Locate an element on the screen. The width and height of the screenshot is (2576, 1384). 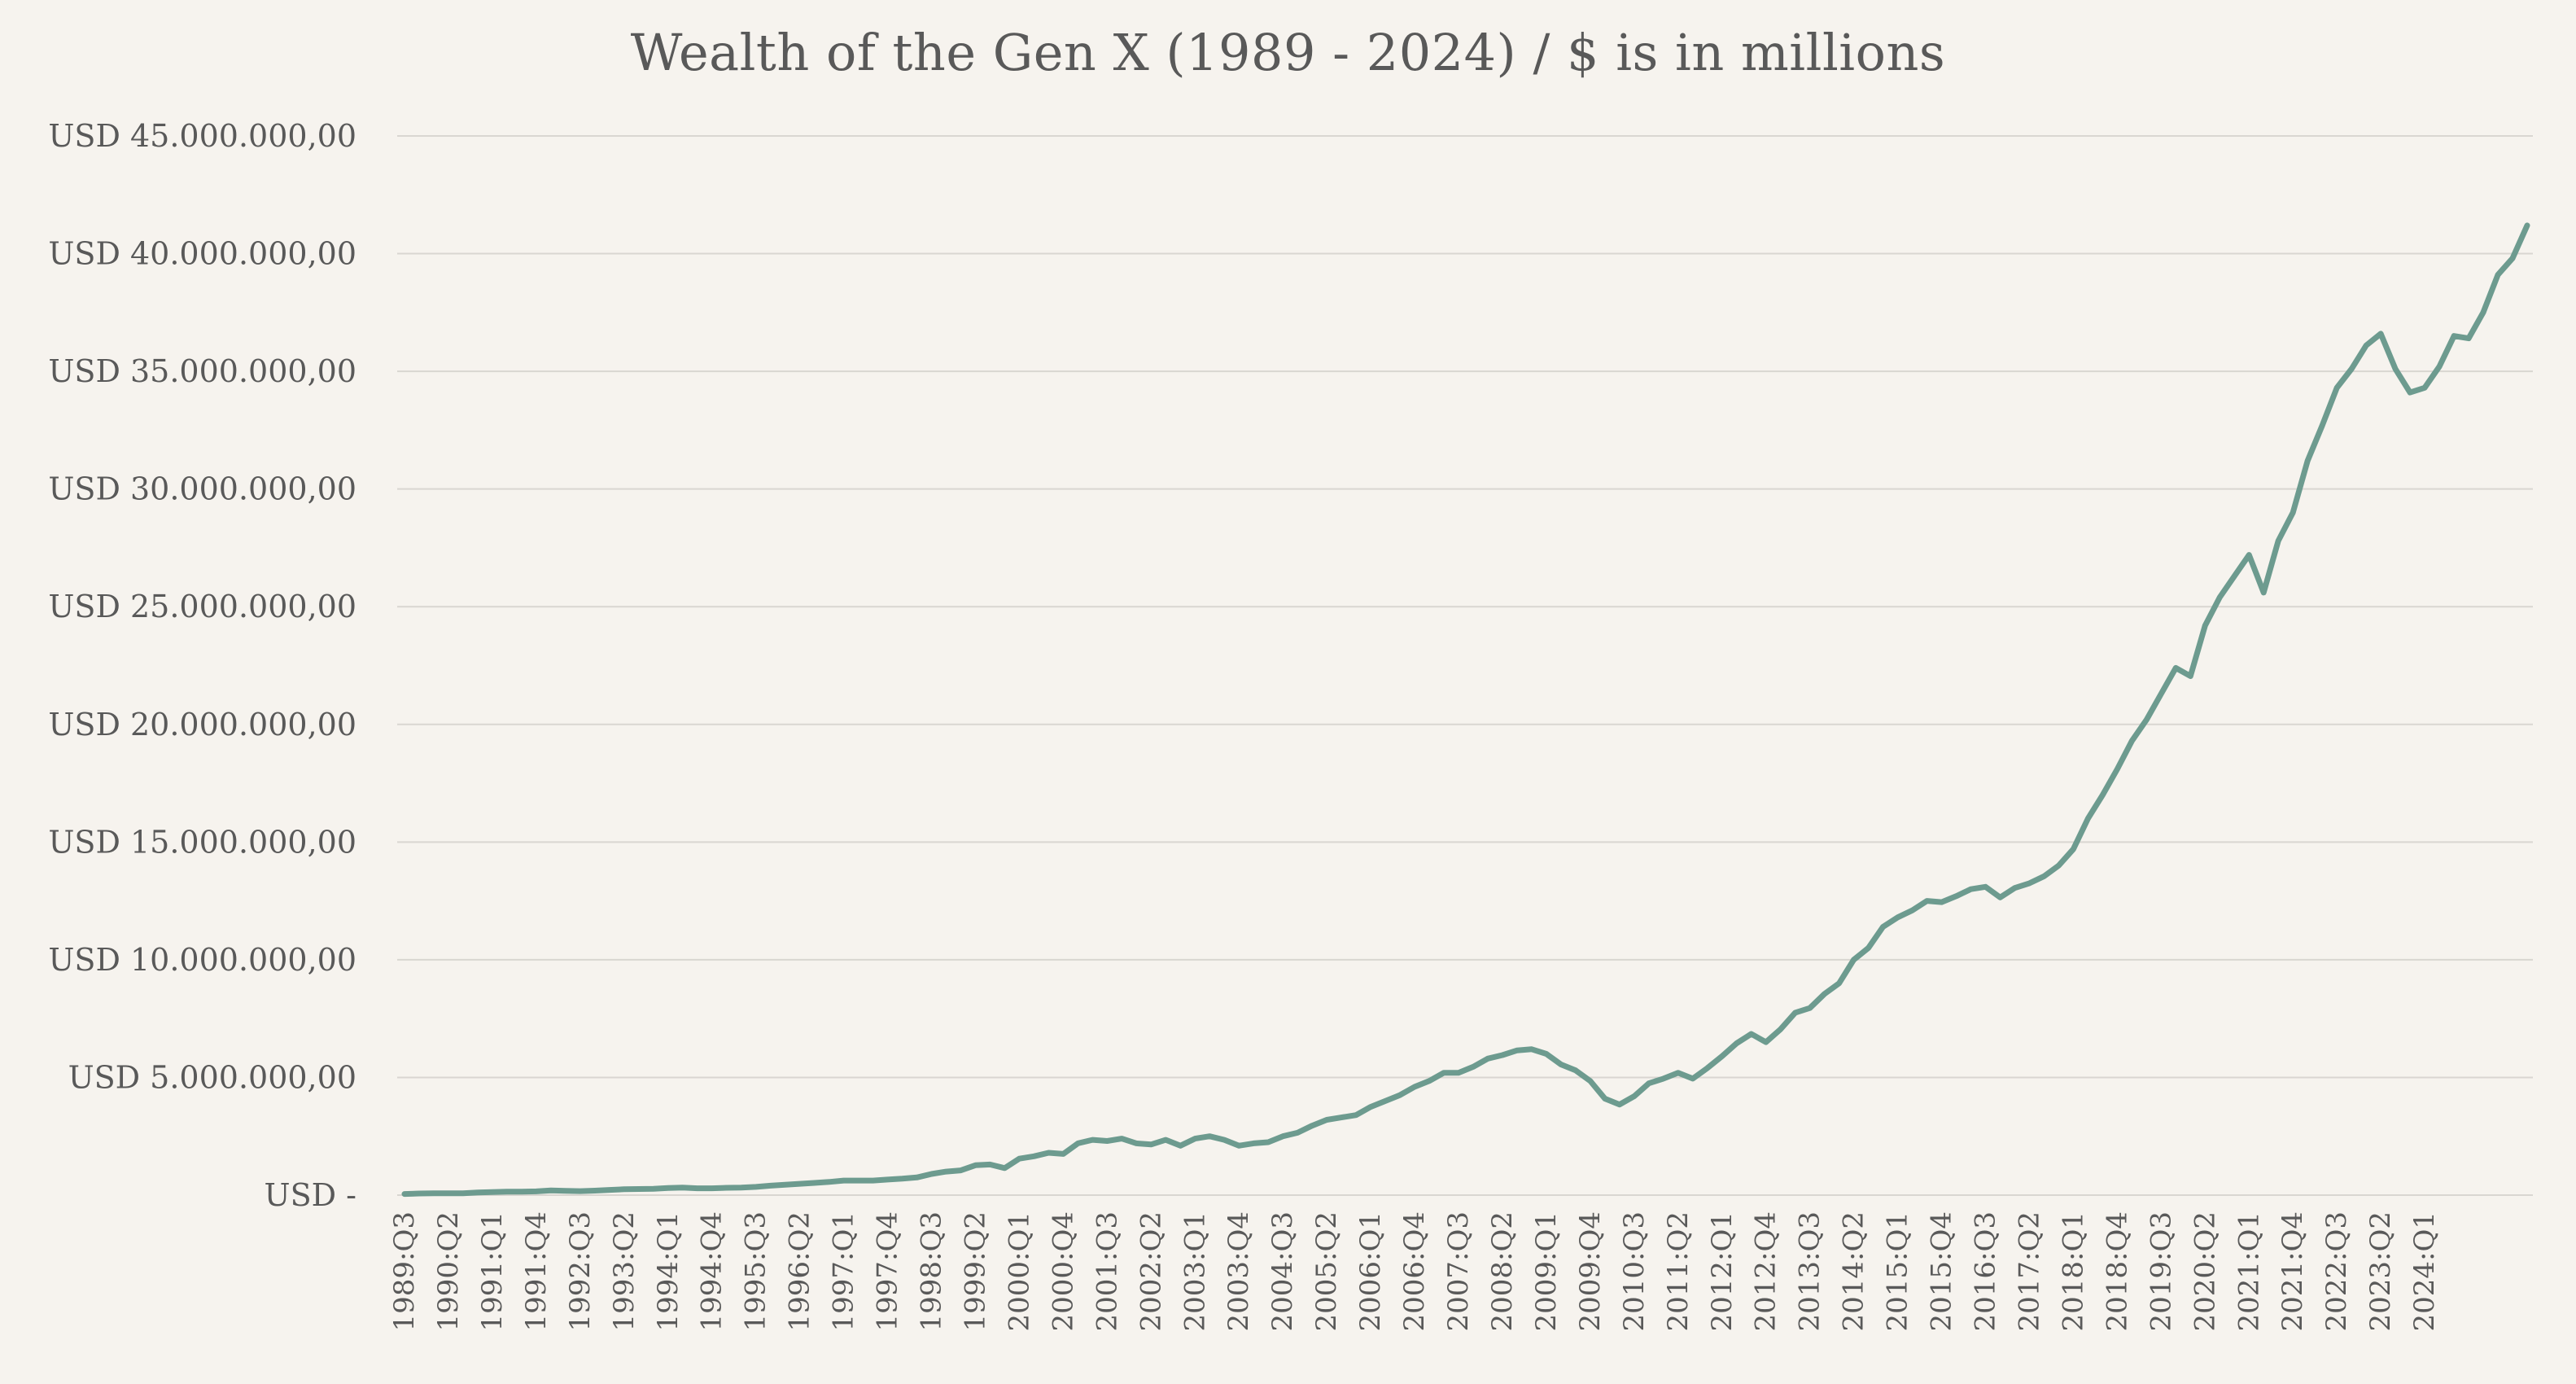
y-tick-label: USD 25.000.000,00 is located at coordinates (202, 606).